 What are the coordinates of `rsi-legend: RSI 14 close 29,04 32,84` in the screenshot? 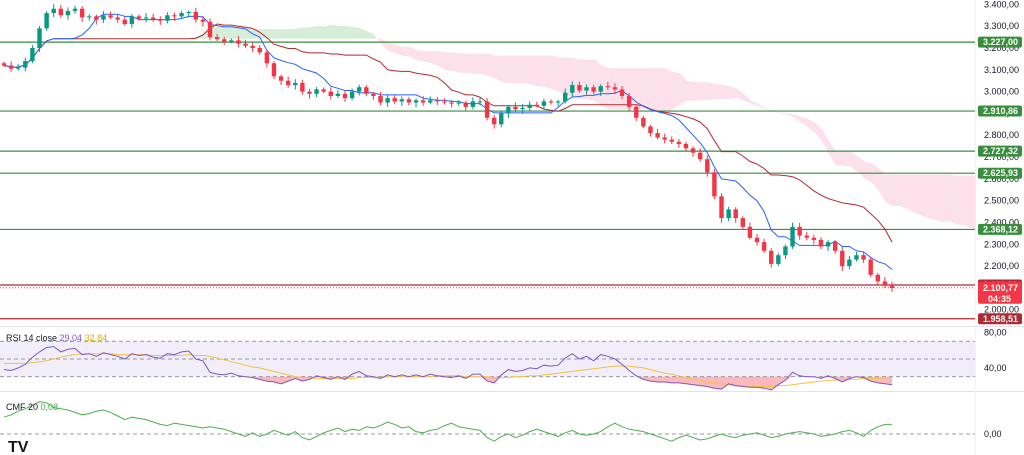 It's located at (56, 338).